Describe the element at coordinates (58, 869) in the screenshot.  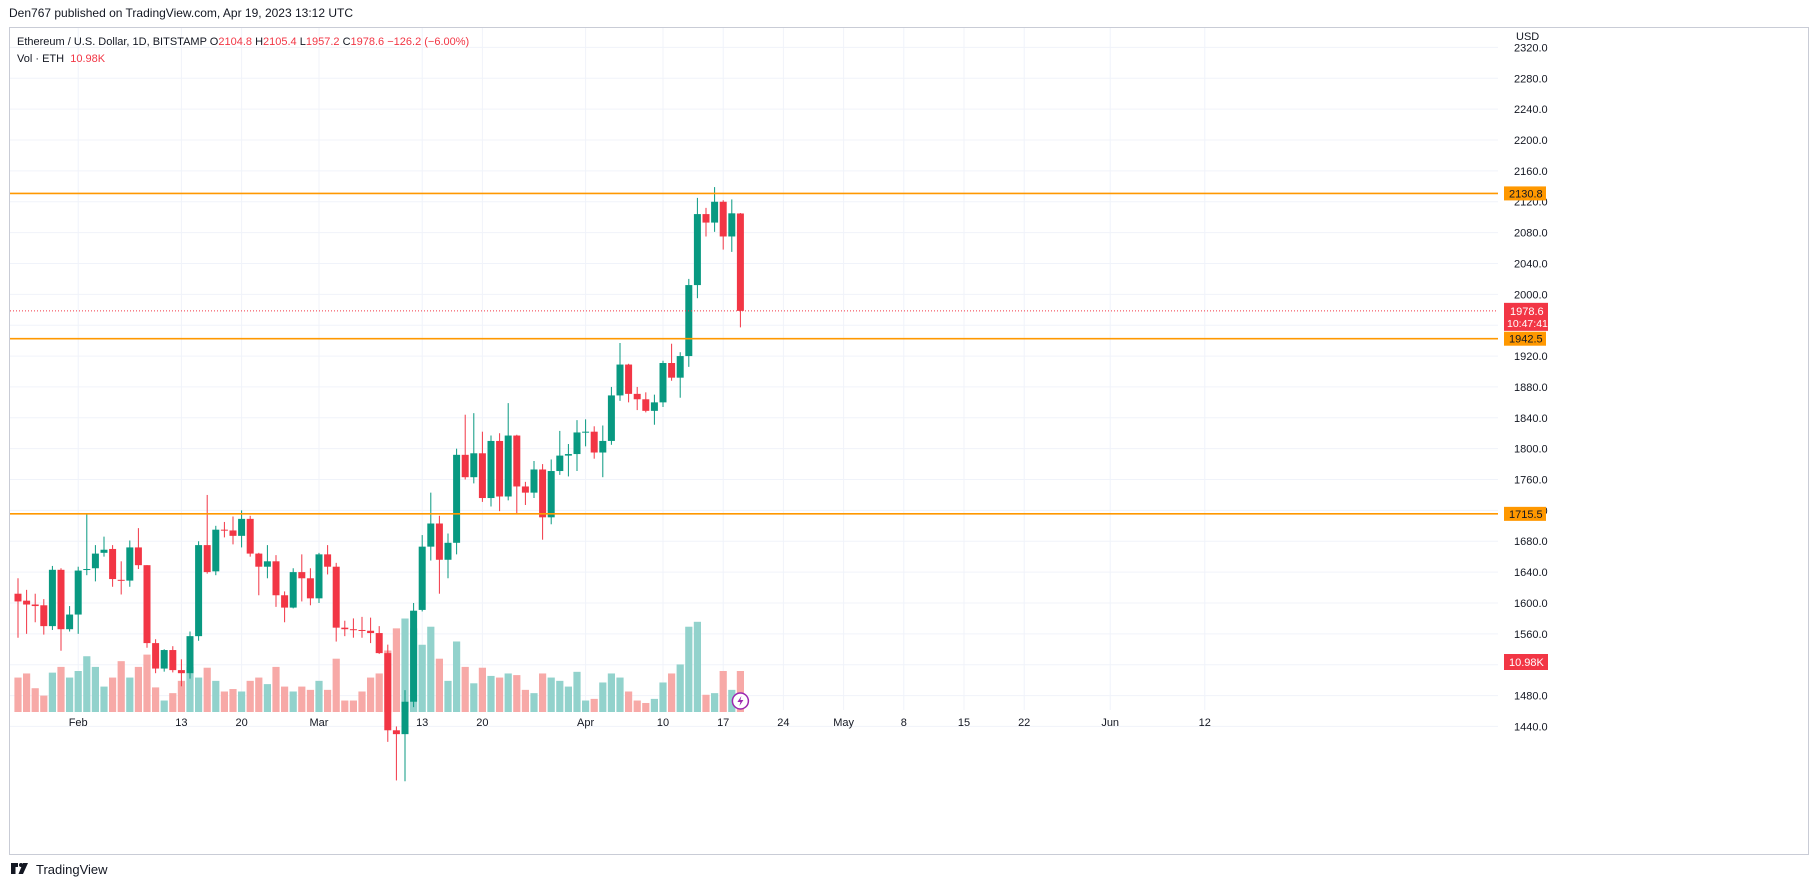
I see `footer-brand: TradingView` at that location.